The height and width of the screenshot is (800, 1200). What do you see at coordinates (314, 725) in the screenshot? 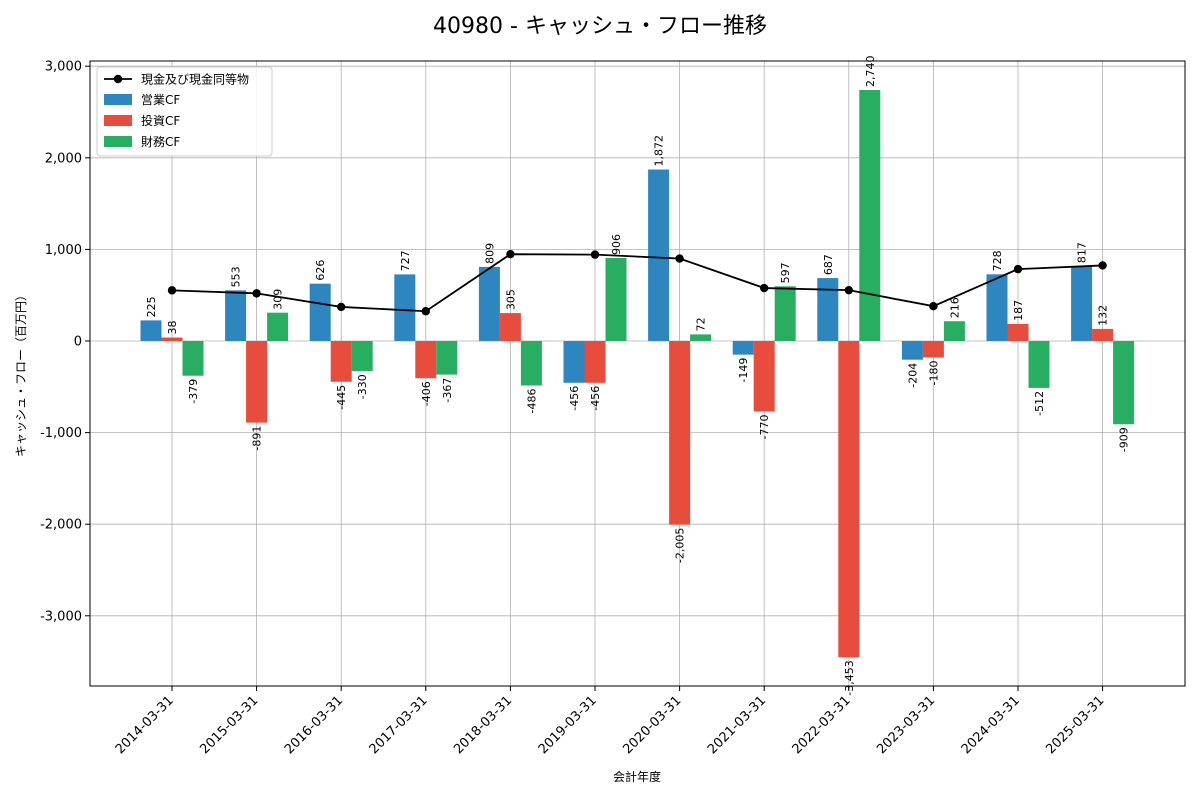
I see `x-tick-label: 2016-03-31` at bounding box center [314, 725].